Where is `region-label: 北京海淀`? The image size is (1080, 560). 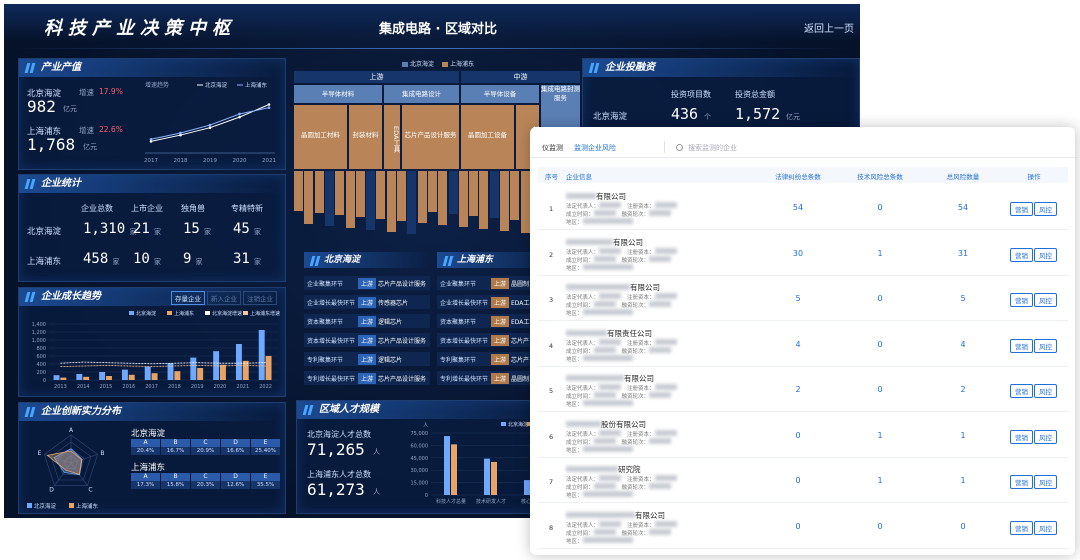 region-label: 北京海淀 is located at coordinates (44, 232).